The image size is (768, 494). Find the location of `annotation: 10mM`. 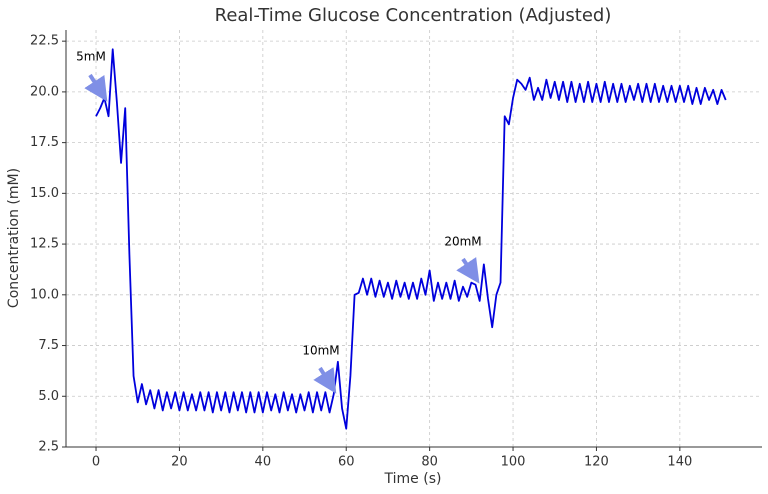

annotation: 10mM is located at coordinates (320, 351).